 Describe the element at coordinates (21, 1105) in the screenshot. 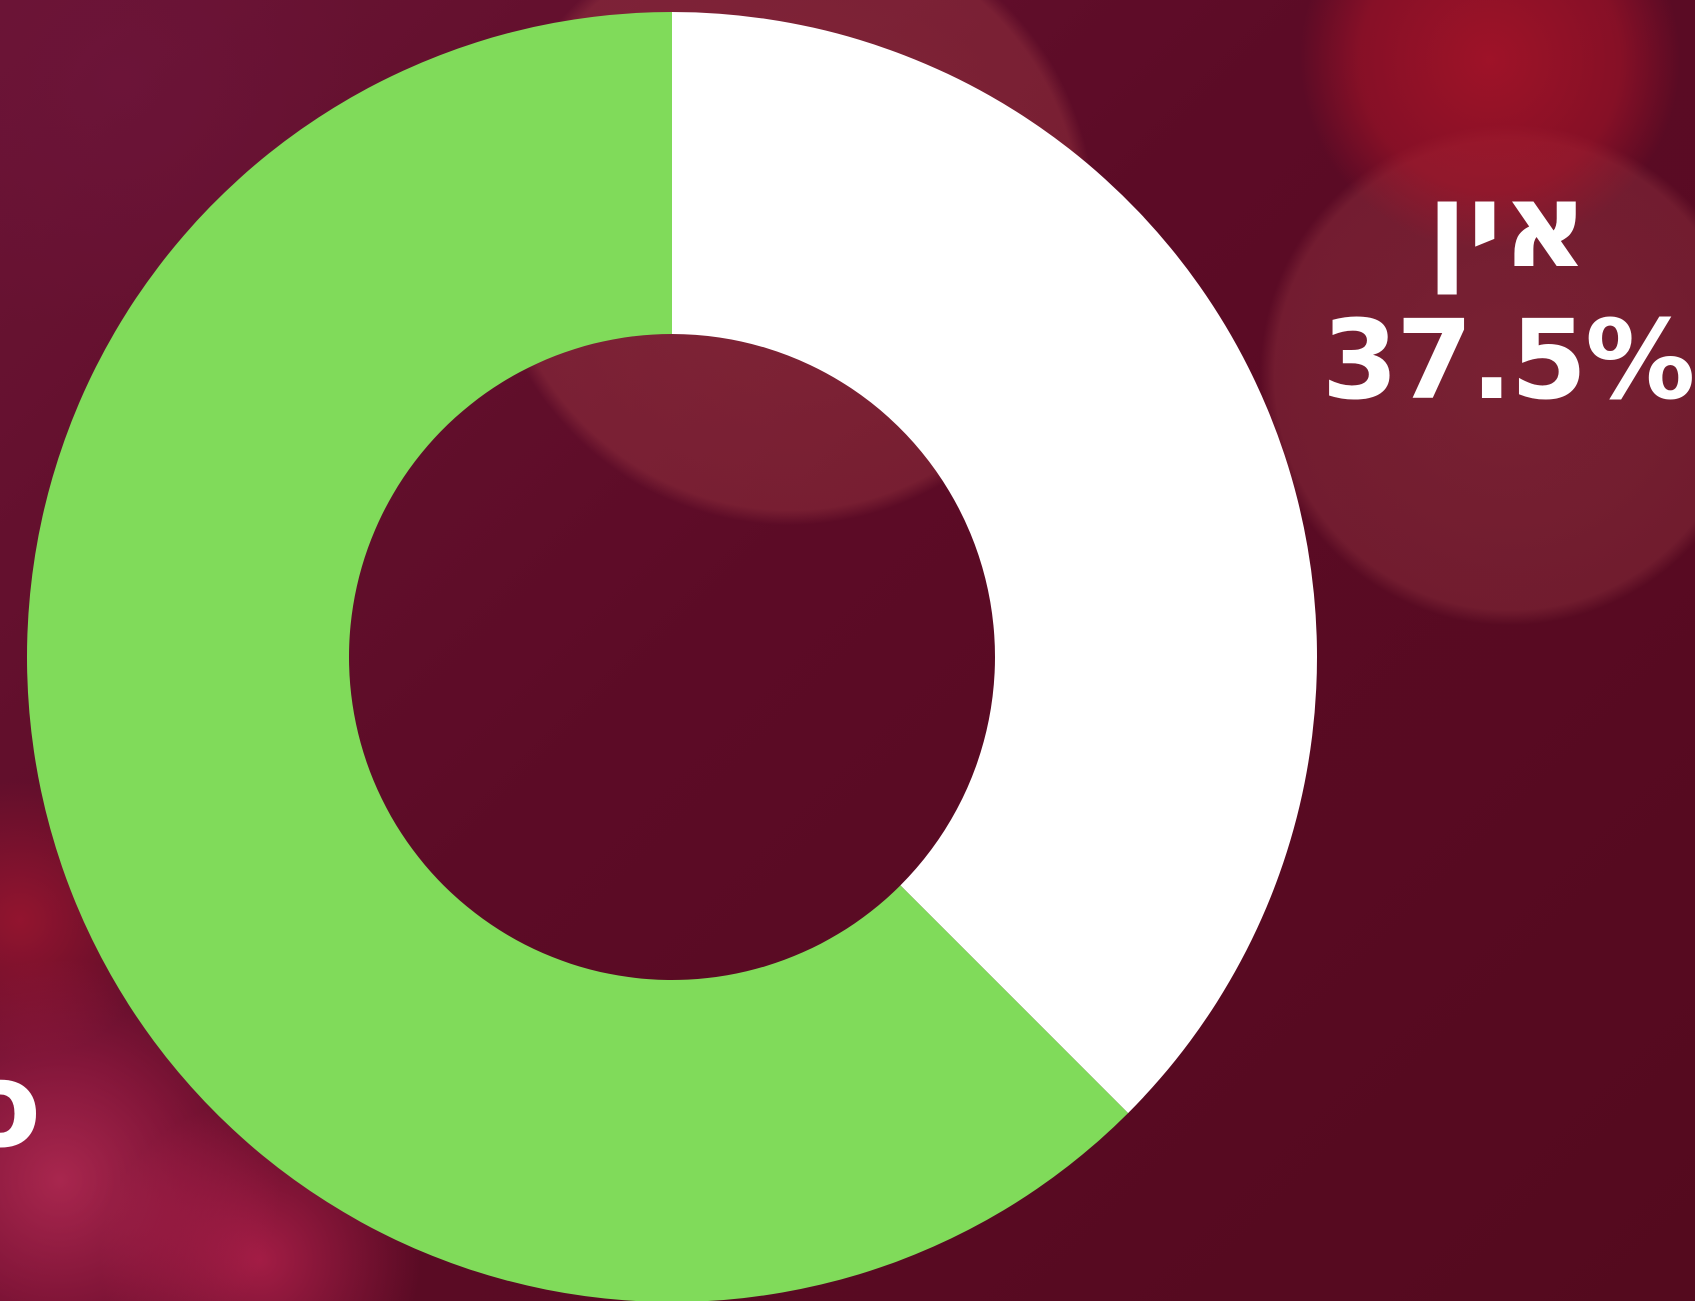

I see `cut-off-slice-label: o` at that location.